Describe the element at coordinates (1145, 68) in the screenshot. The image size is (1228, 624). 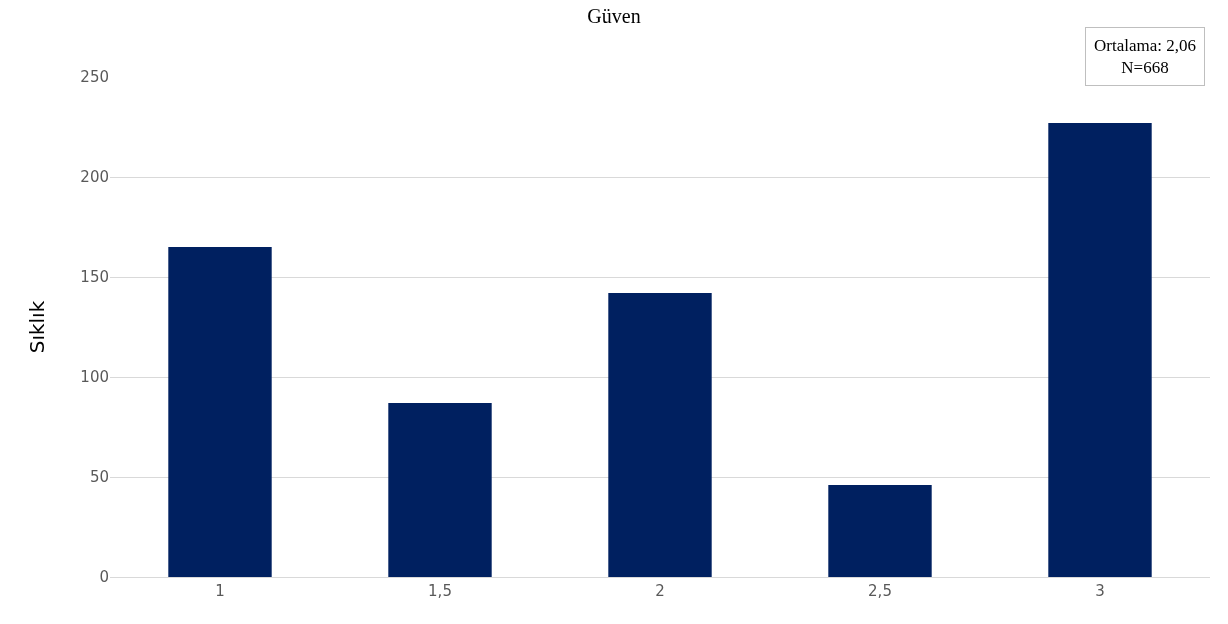
I see `annotation: N=668` at that location.